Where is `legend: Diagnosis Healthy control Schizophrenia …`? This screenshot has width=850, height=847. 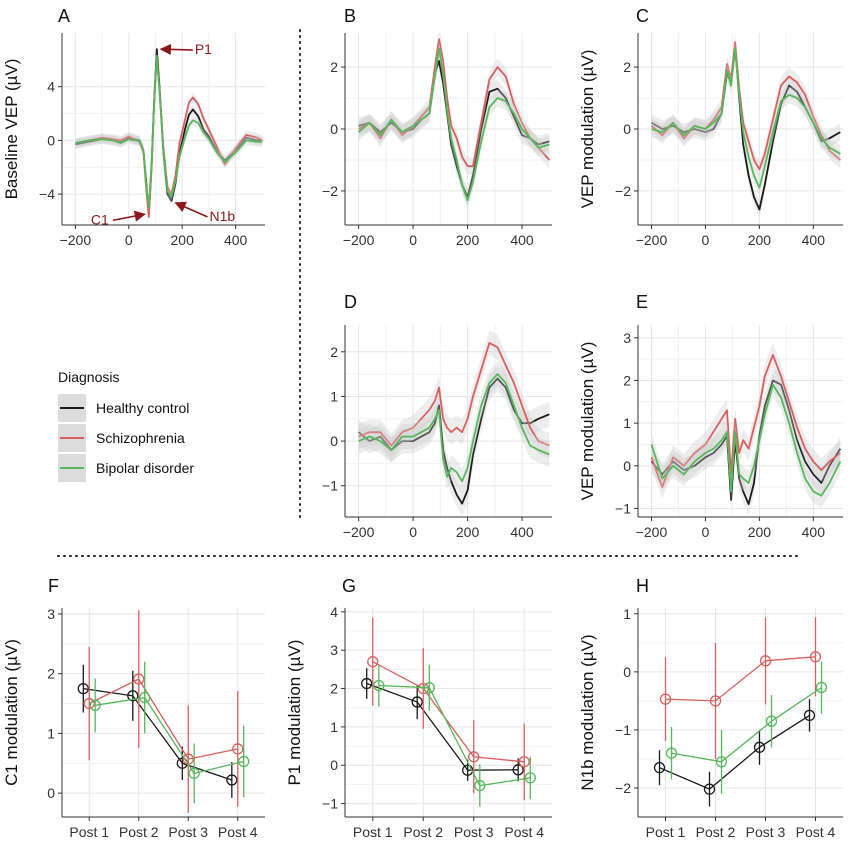
legend: Diagnosis Healthy control Schizophrenia … is located at coordinates (126, 425).